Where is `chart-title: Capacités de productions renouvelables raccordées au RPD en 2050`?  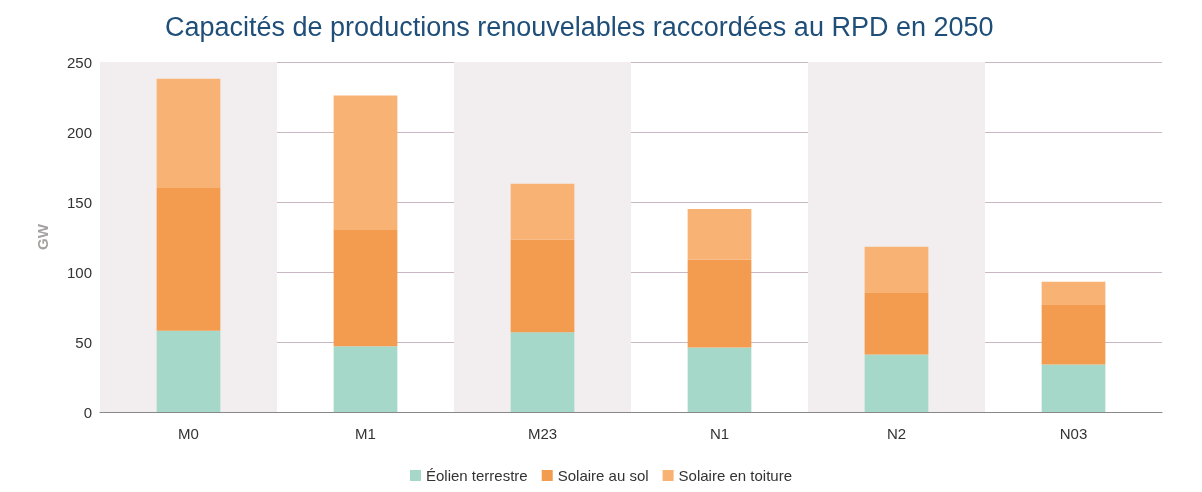 chart-title: Capacités de productions renouvelables raccordées au RPD en 2050 is located at coordinates (579, 26).